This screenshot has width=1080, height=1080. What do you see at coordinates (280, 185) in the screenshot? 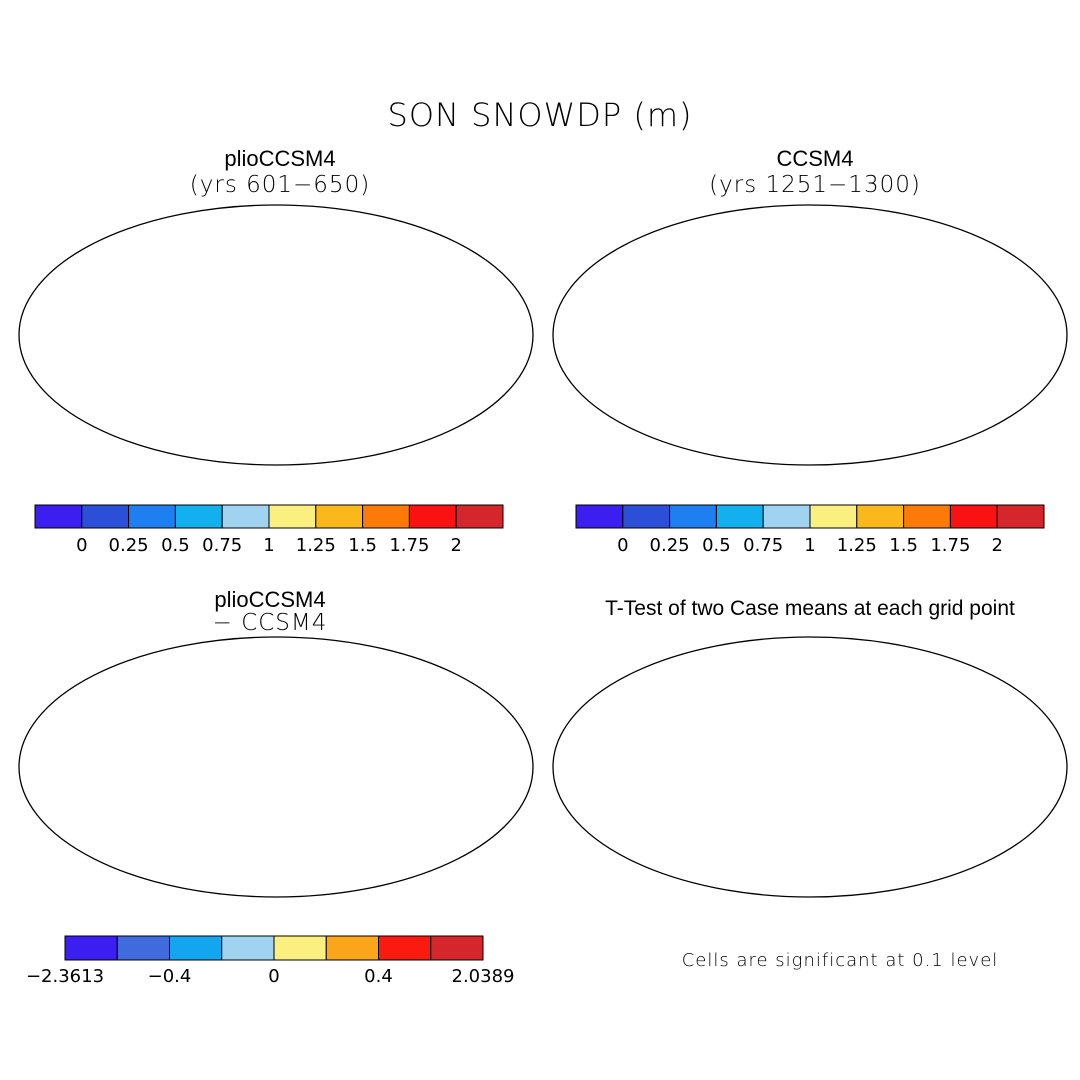
I see `panel-subtitle-top-left: (yrs 601−650)` at bounding box center [280, 185].